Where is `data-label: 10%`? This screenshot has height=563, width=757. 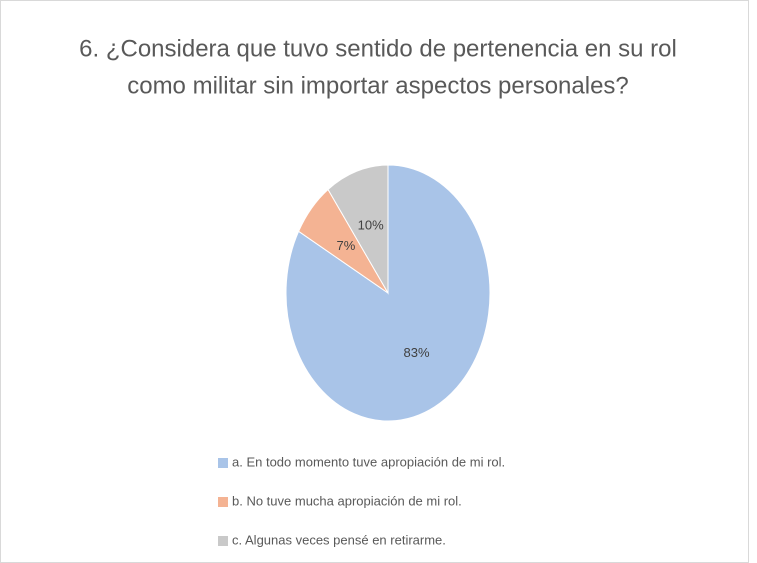 data-label: 10% is located at coordinates (371, 224).